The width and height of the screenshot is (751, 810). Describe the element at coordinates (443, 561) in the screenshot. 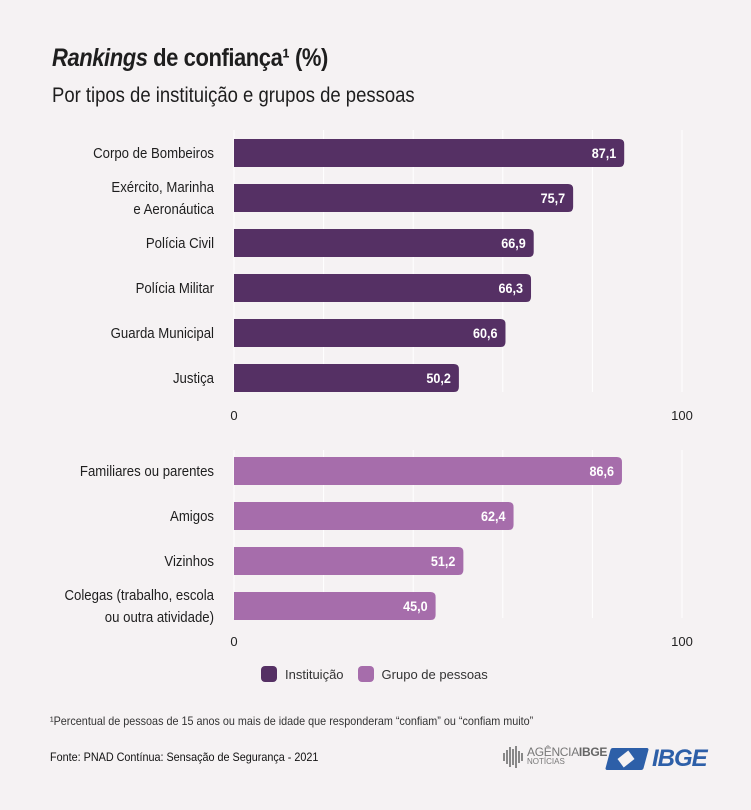

I see `value-label: 51,2` at that location.